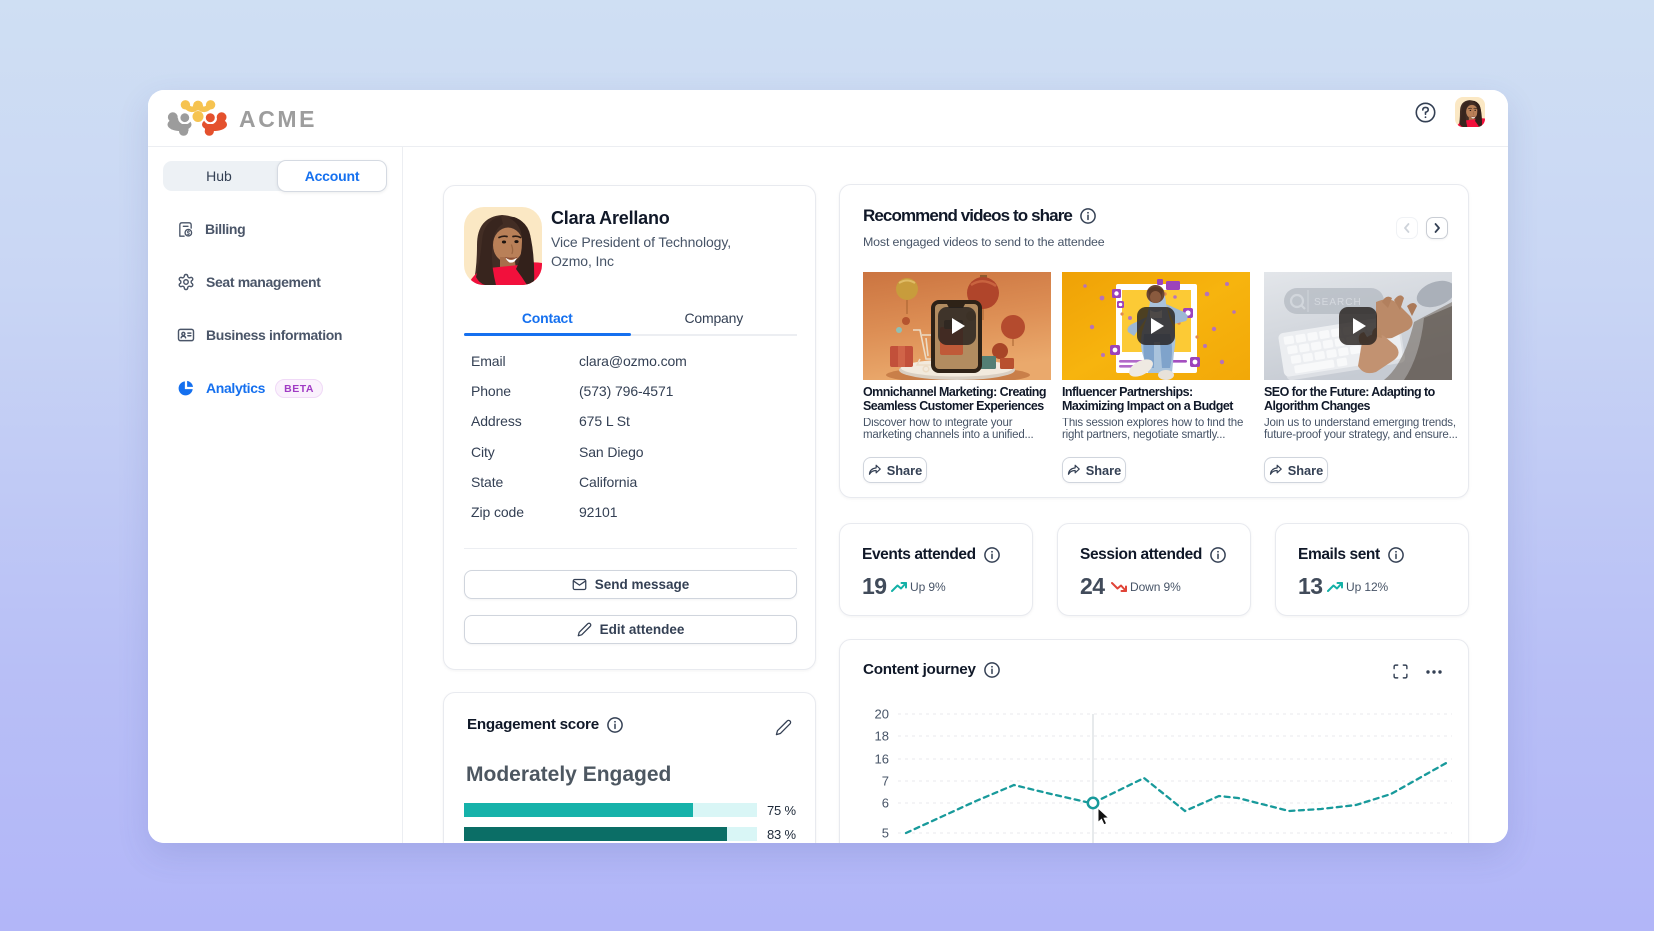  What do you see at coordinates (882, 759) in the screenshot?
I see `svg-text: 16` at bounding box center [882, 759].